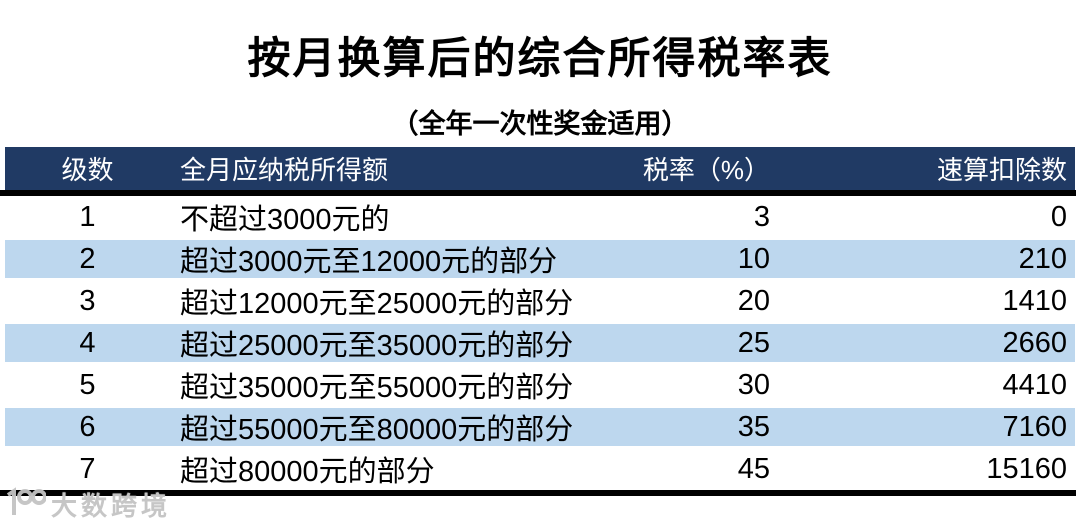 The width and height of the screenshot is (1080, 523). I want to click on rate-cell: 45, so click(753, 468).